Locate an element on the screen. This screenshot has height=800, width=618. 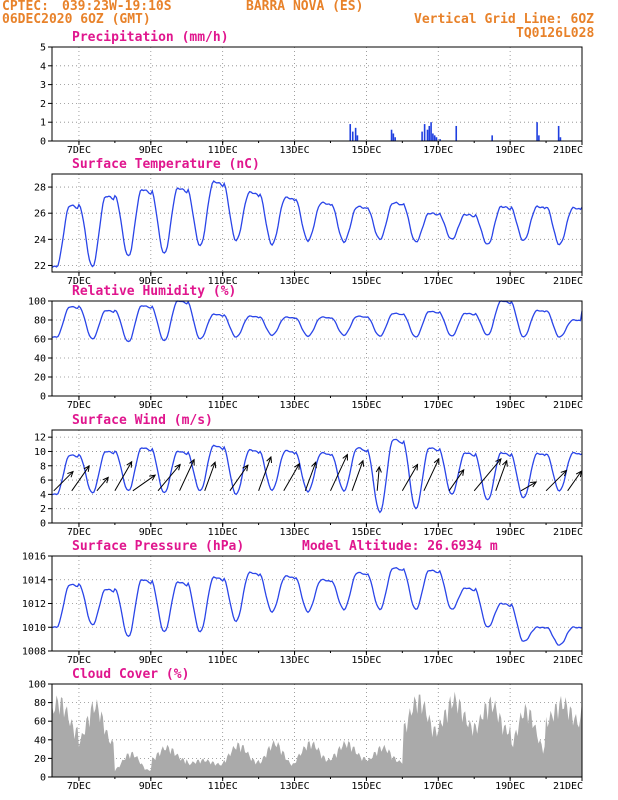
y-tick-label: 28 is located at coordinates (40, 188).